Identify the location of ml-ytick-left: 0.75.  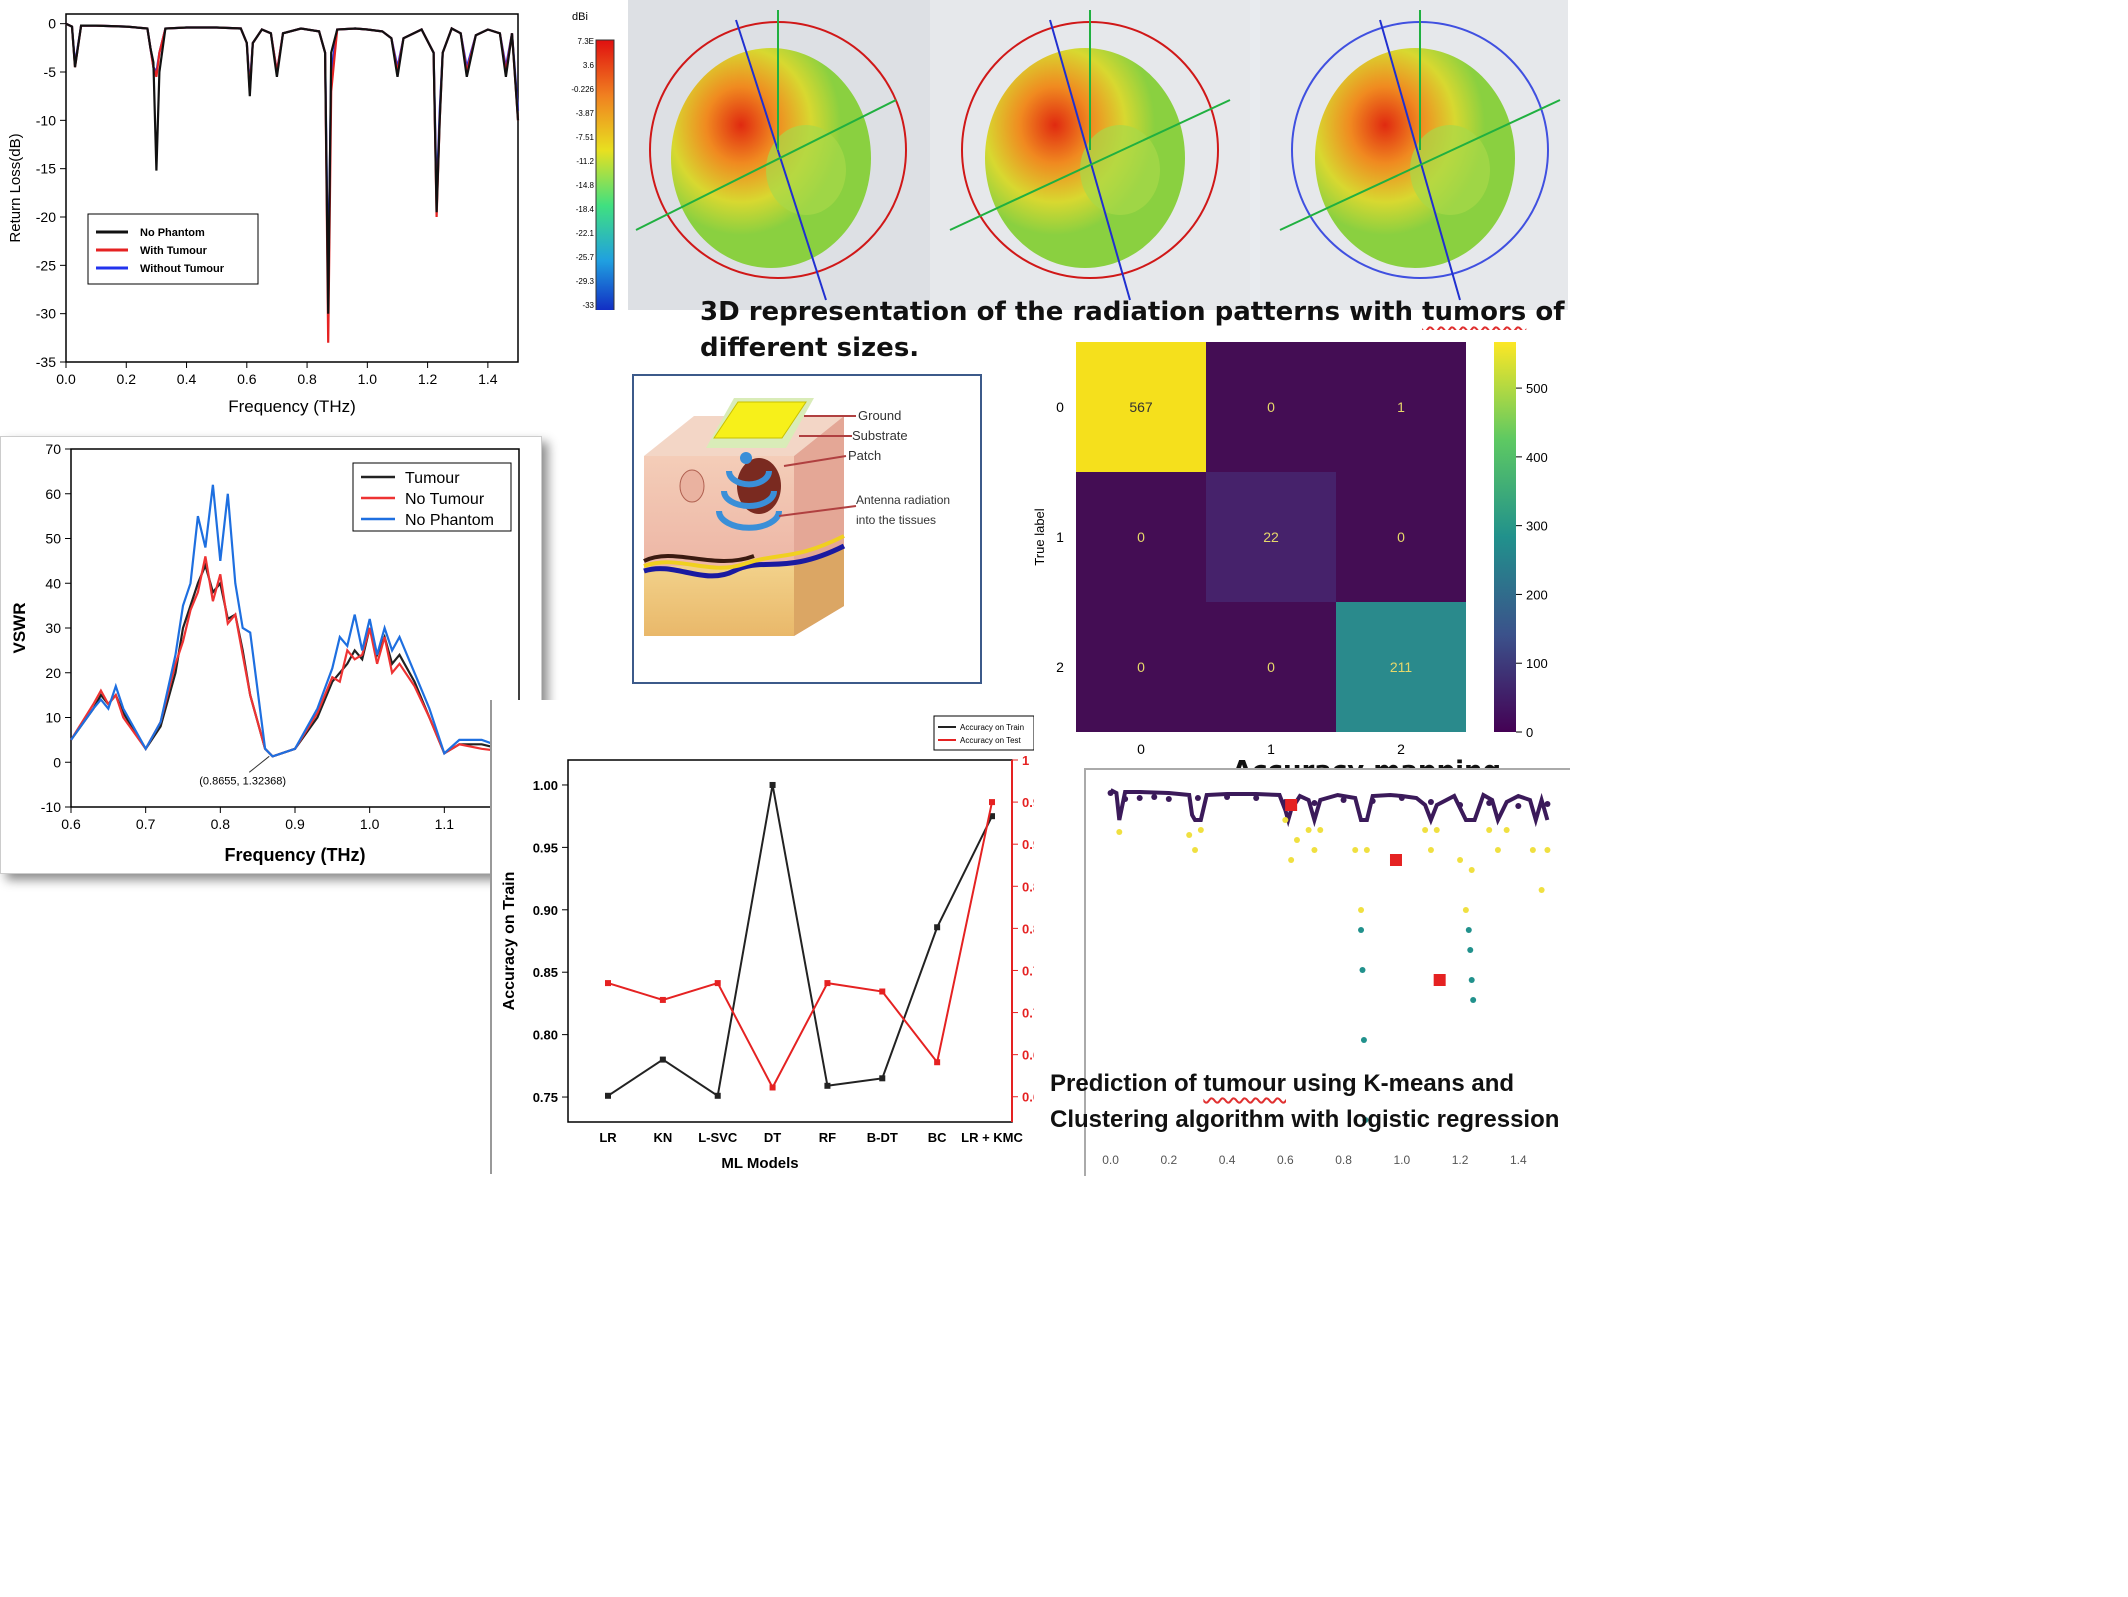
(545, 1097).